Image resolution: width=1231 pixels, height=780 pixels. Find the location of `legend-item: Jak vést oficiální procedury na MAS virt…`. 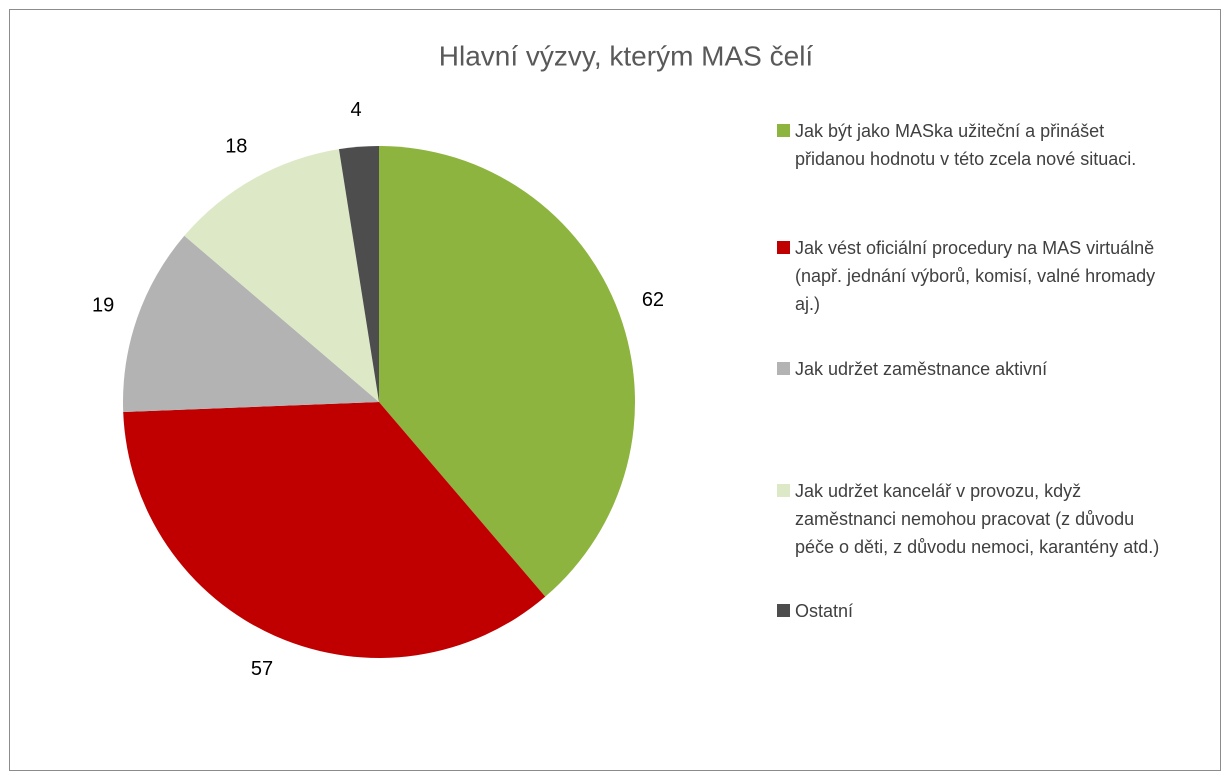

legend-item: Jak vést oficiální procedury na MAS virt… is located at coordinates (977, 276).